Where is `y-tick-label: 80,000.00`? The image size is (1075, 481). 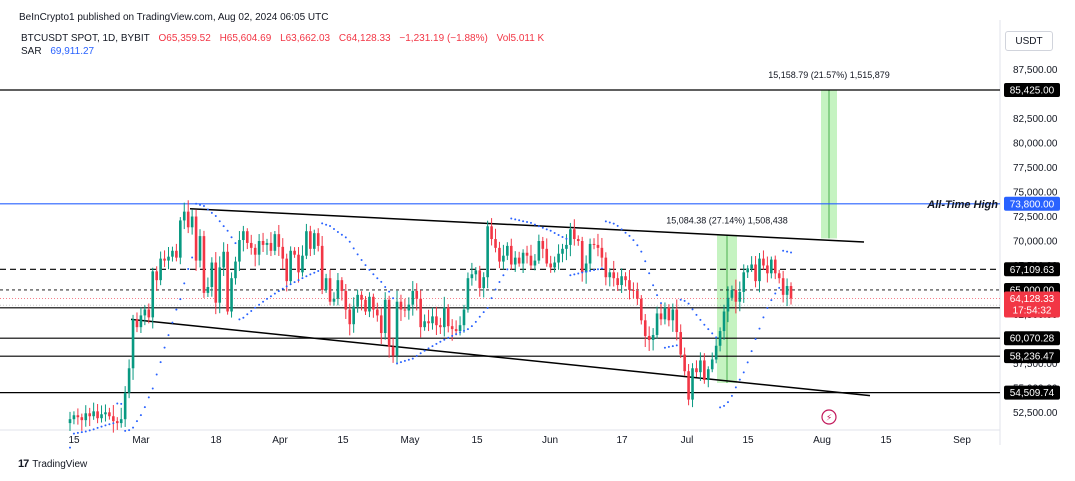
y-tick-label: 80,000.00 is located at coordinates (1035, 144).